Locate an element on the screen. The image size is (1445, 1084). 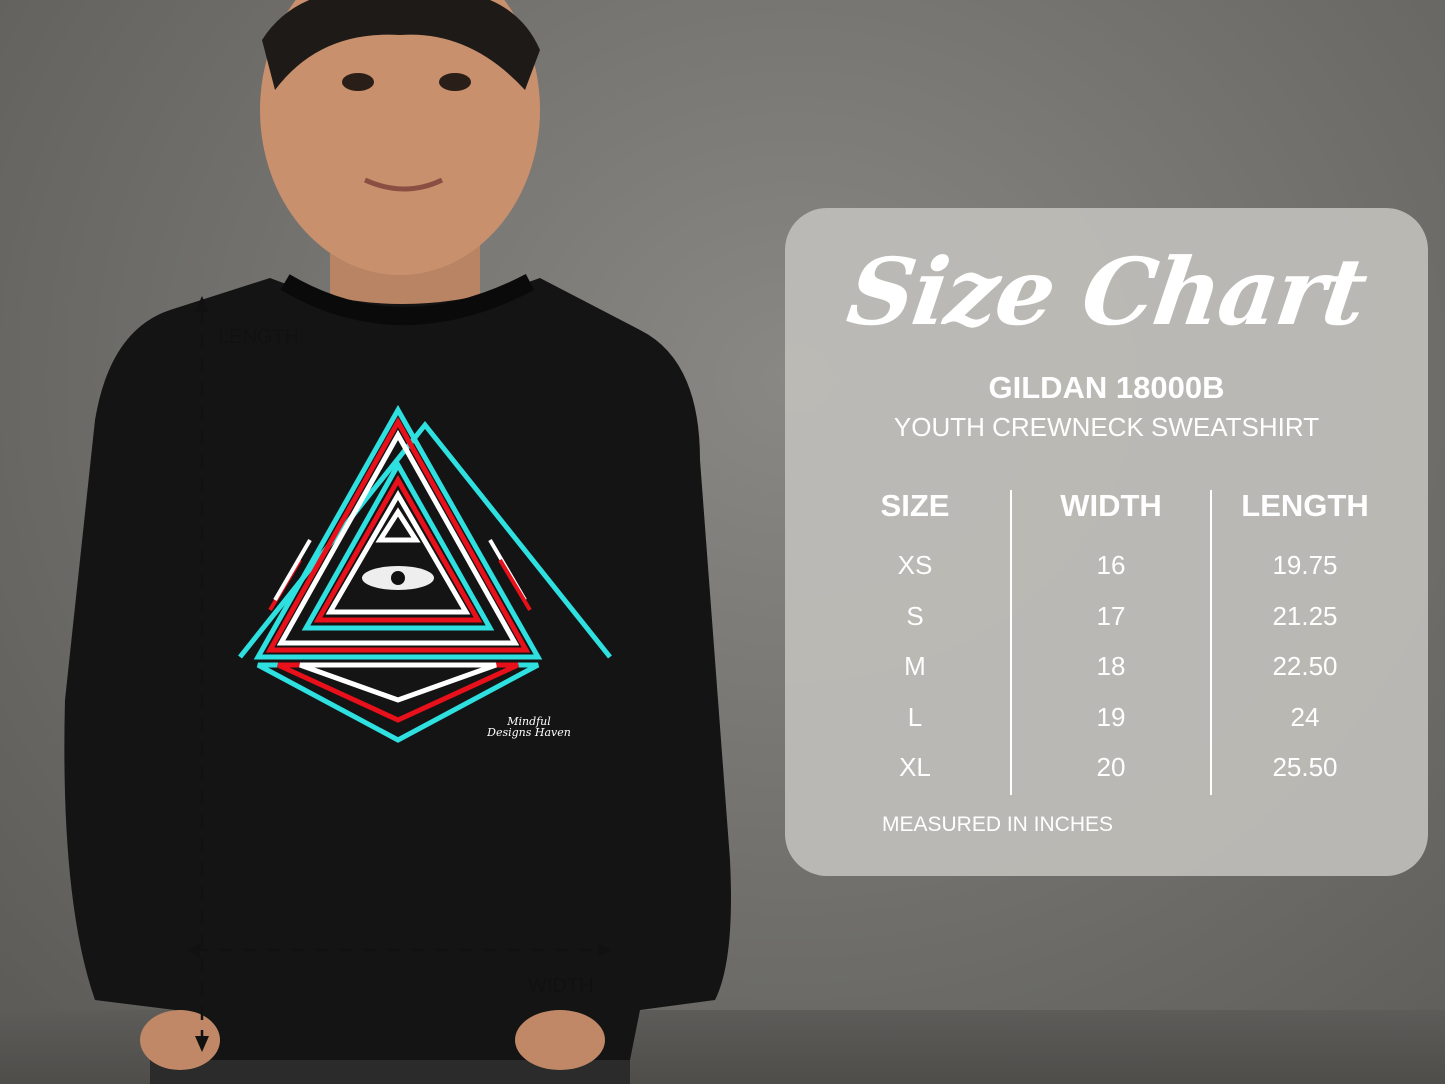
arrow-down-icon is located at coordinates (202, 1044).